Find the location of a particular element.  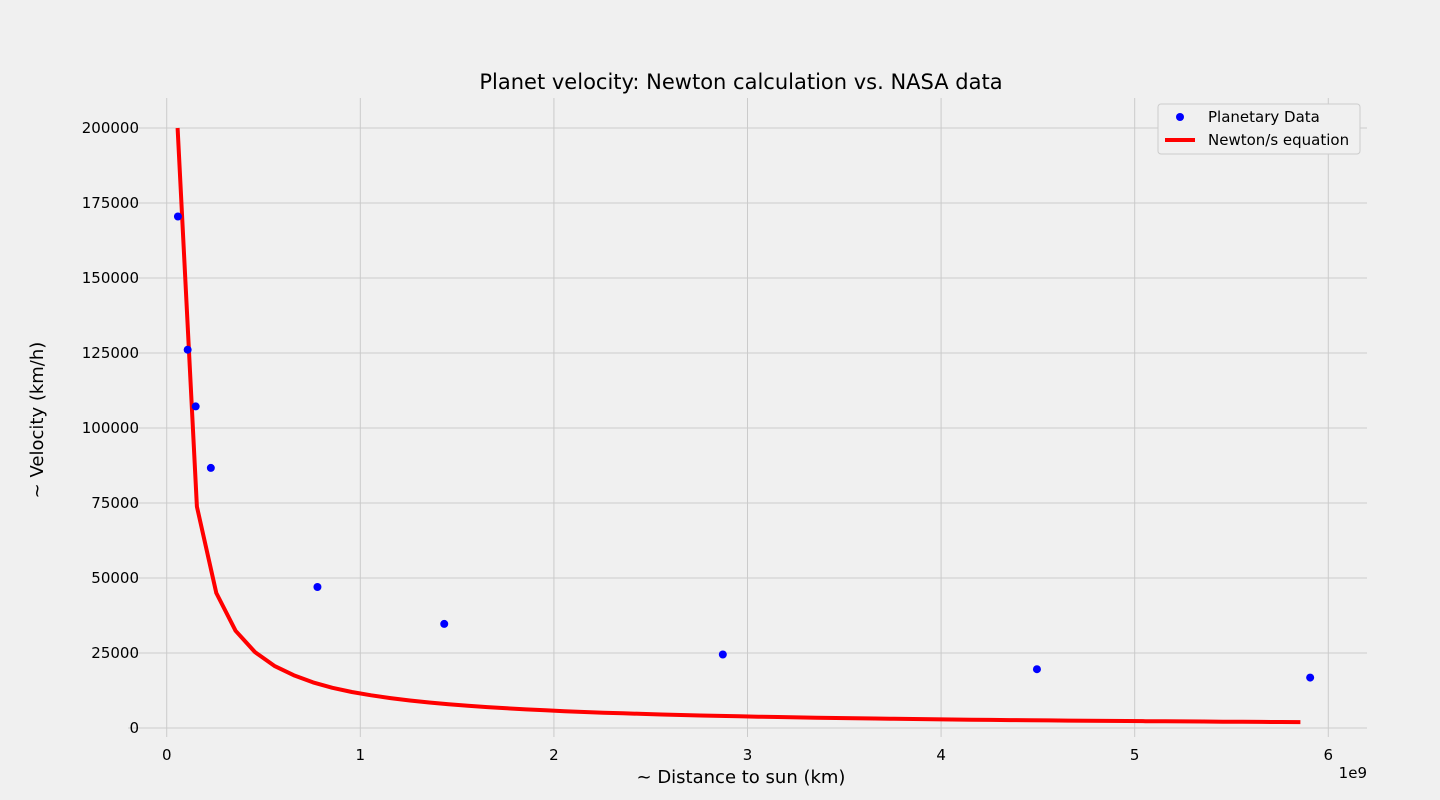

legend-box is located at coordinates (1259, 129).